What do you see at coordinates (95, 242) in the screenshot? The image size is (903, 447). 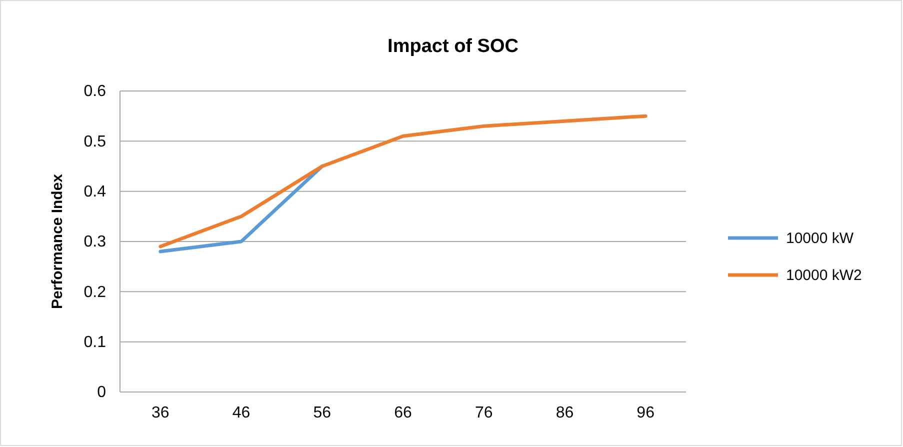 I see `y-tick-label: 0.3` at bounding box center [95, 242].